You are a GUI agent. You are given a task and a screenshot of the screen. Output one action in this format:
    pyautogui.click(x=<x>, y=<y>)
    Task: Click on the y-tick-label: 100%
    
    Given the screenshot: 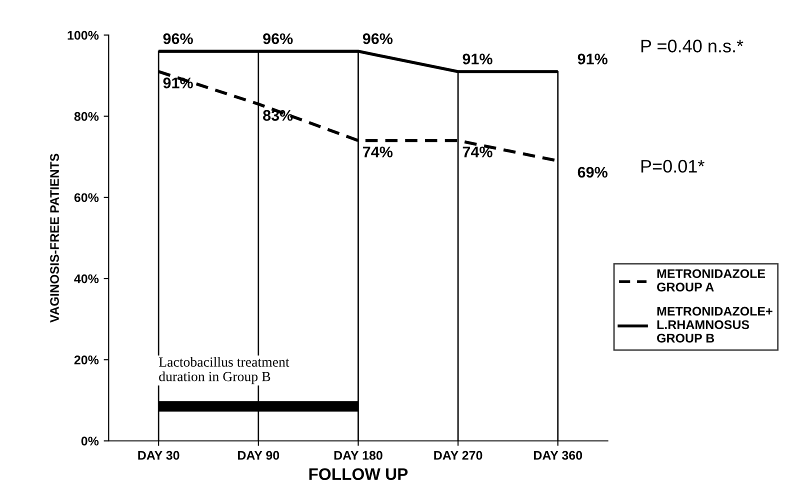 What is the action you would take?
    pyautogui.click(x=83, y=35)
    